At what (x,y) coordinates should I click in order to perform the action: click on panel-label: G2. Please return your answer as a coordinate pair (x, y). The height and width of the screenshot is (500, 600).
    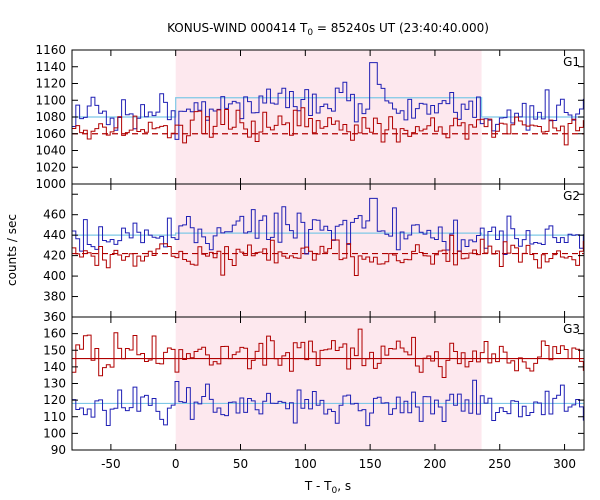
    Looking at the image, I should click on (571, 196).